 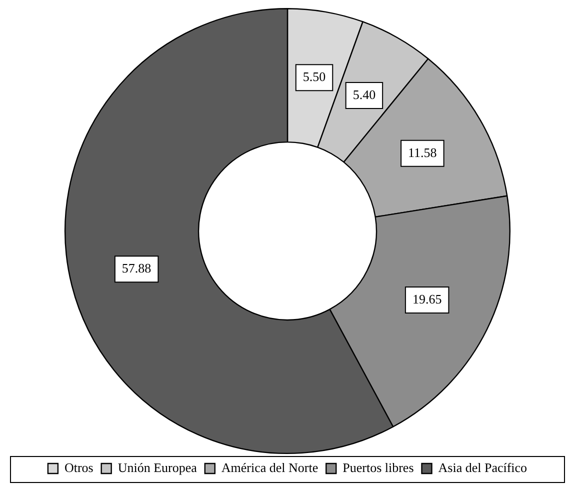 I want to click on data-label: 57.88, so click(x=137, y=268).